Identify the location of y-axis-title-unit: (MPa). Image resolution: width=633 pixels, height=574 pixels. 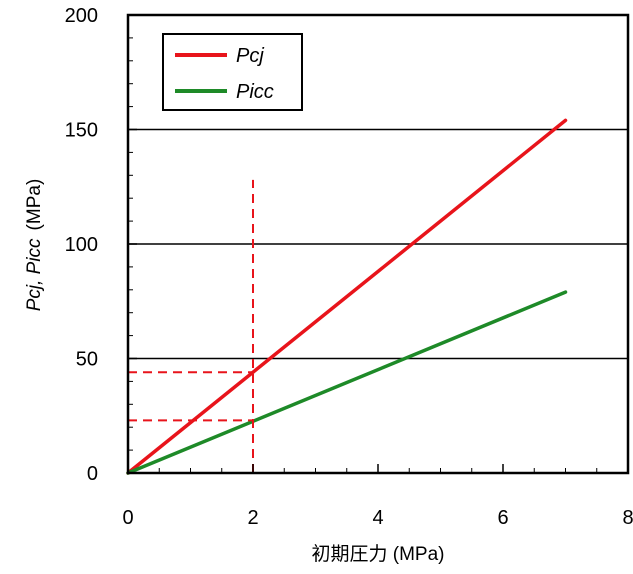
(34, 205).